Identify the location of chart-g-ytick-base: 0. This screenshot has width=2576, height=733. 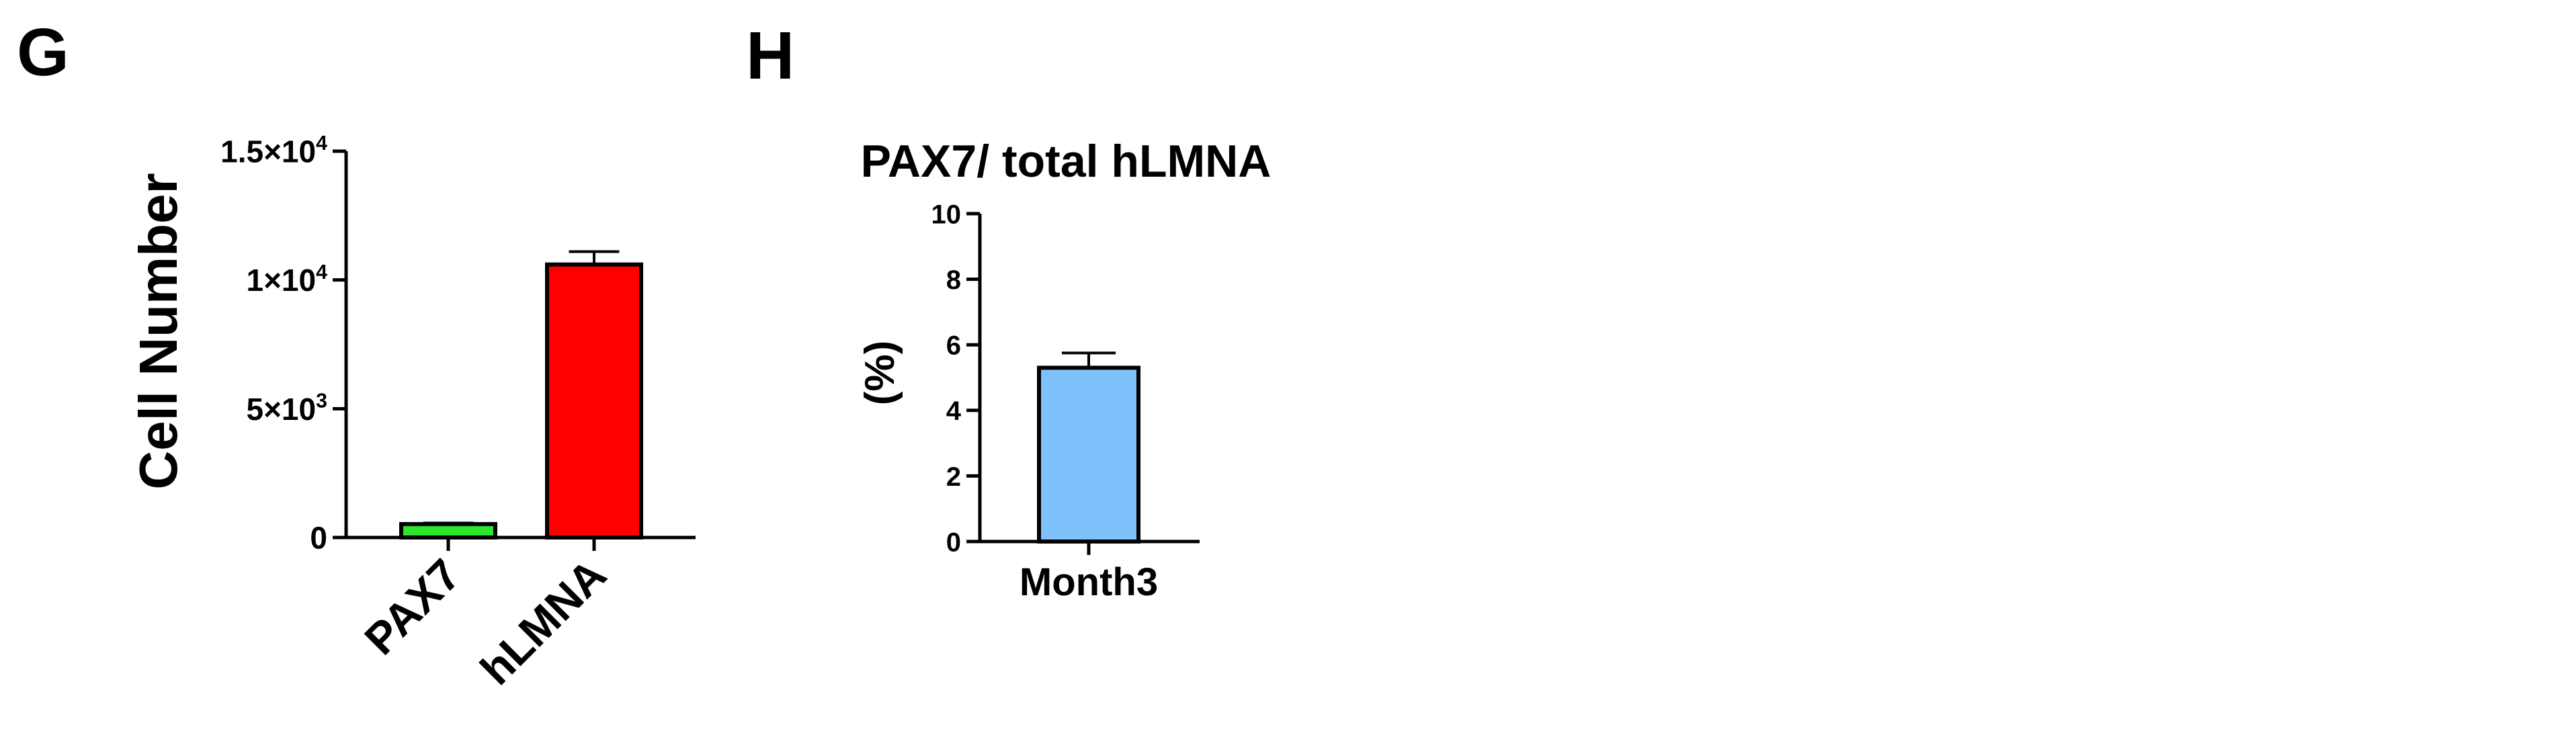
(318, 538).